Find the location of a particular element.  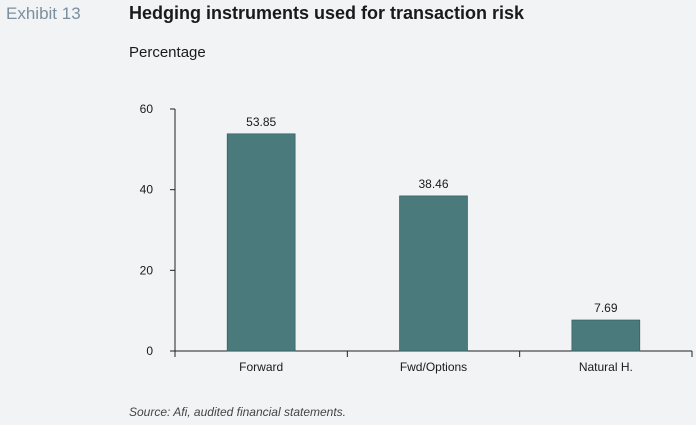

bar-forward is located at coordinates (261, 242).